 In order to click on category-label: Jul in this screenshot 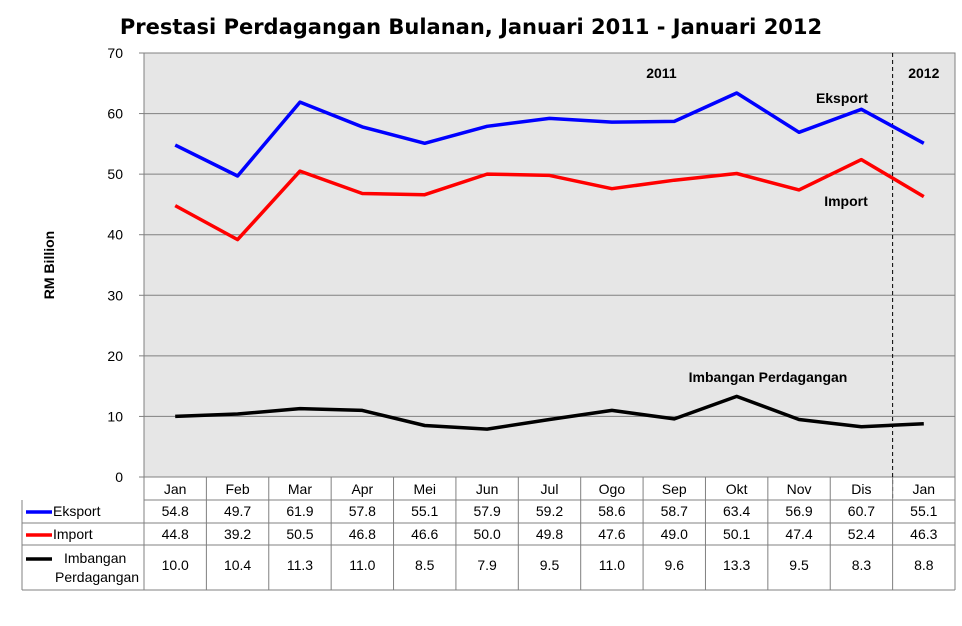, I will do `click(550, 489)`.